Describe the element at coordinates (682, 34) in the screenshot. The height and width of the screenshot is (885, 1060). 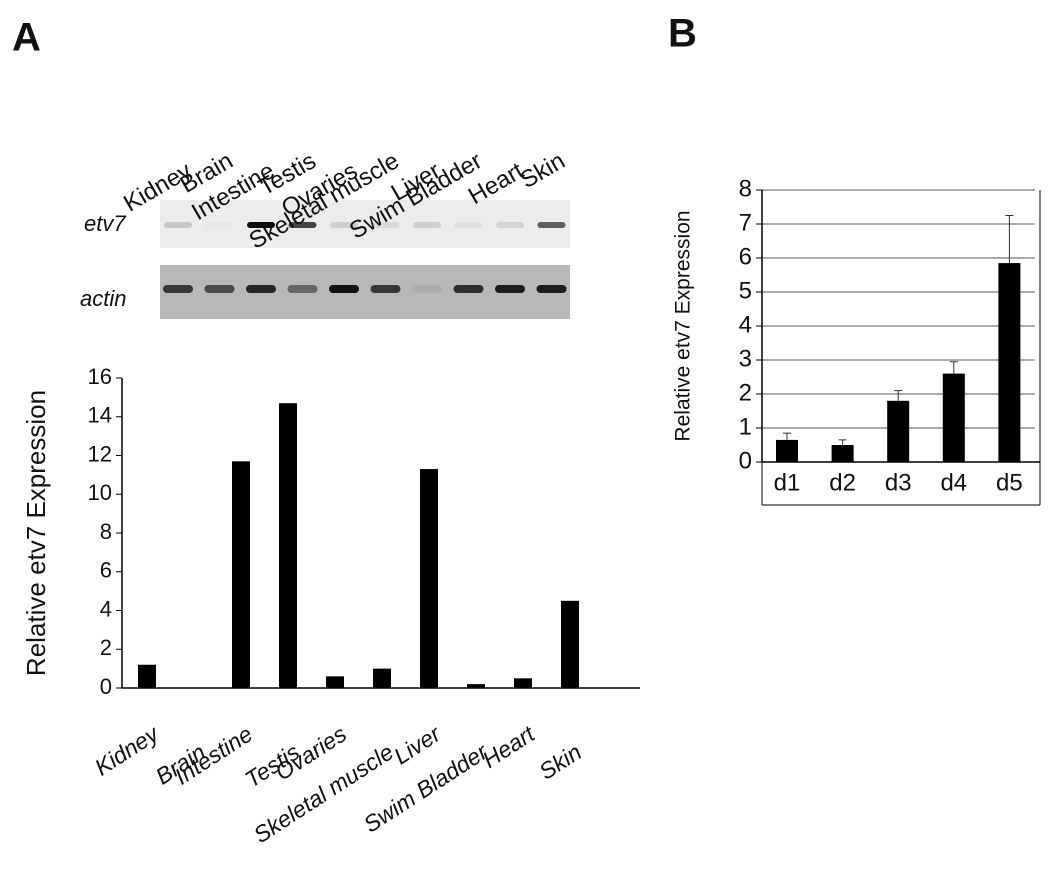
I see `panel-label: B` at that location.